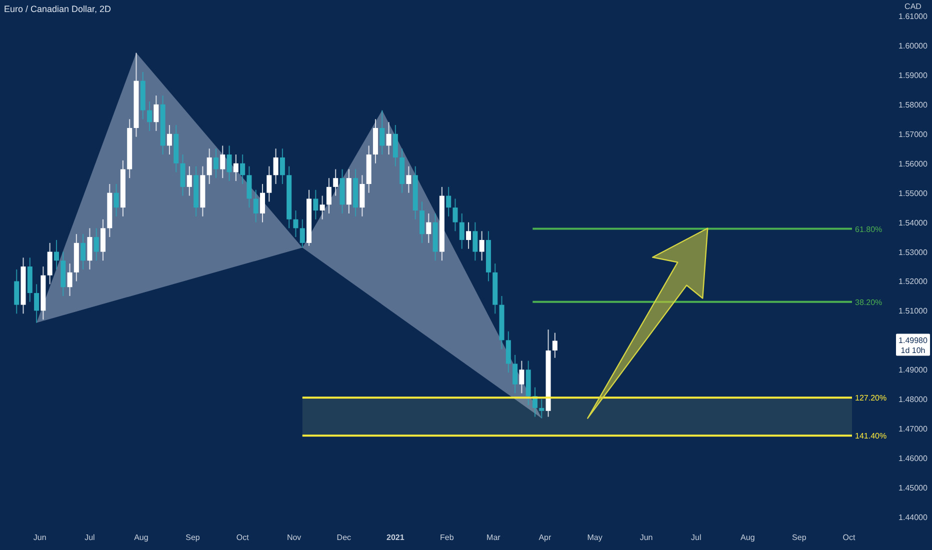 This screenshot has width=932, height=550. Describe the element at coordinates (913, 163) in the screenshot. I see `y-tick-label: 1.56000` at that location.